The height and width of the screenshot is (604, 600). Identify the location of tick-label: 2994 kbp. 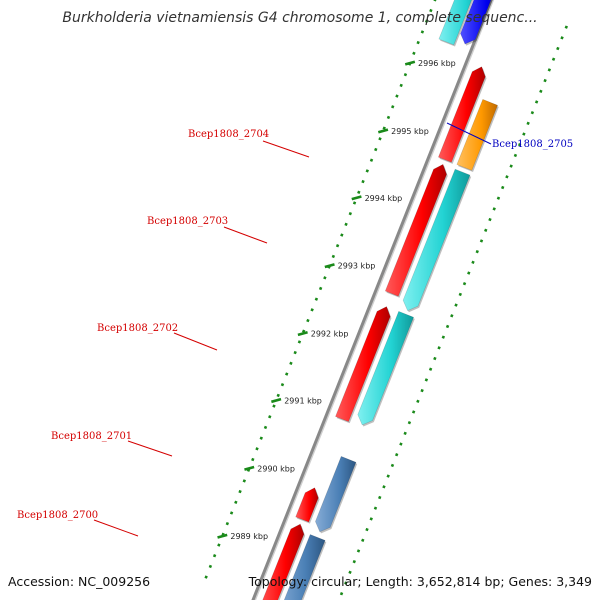
(384, 198).